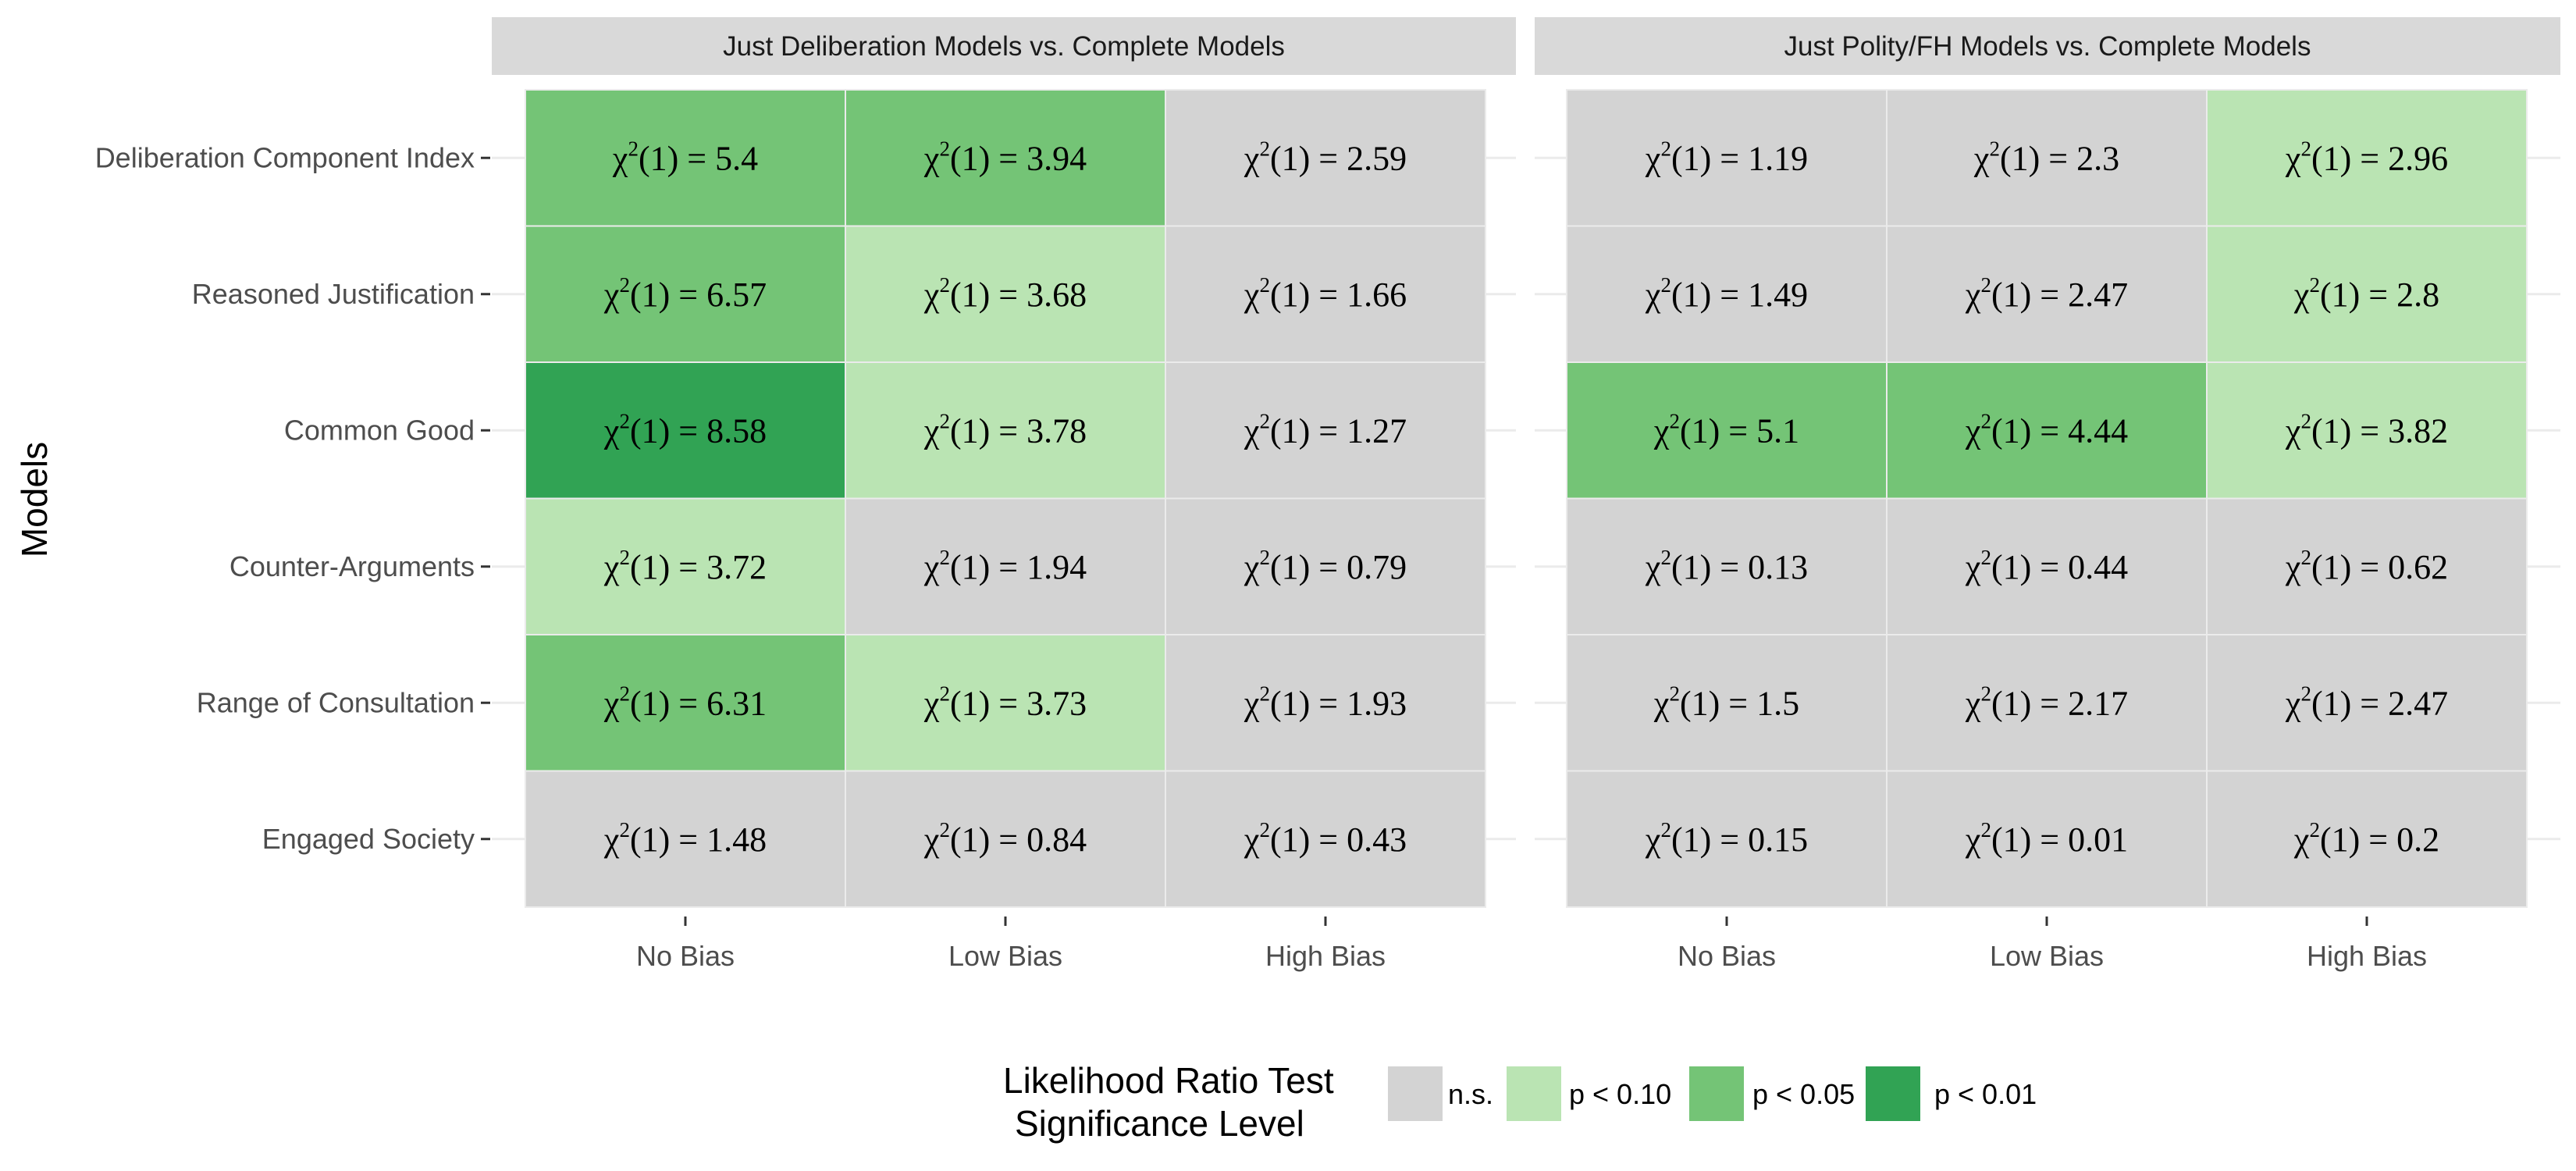 The height and width of the screenshot is (1171, 2576). What do you see at coordinates (379, 430) in the screenshot?
I see `y-tick-label: Common Good` at bounding box center [379, 430].